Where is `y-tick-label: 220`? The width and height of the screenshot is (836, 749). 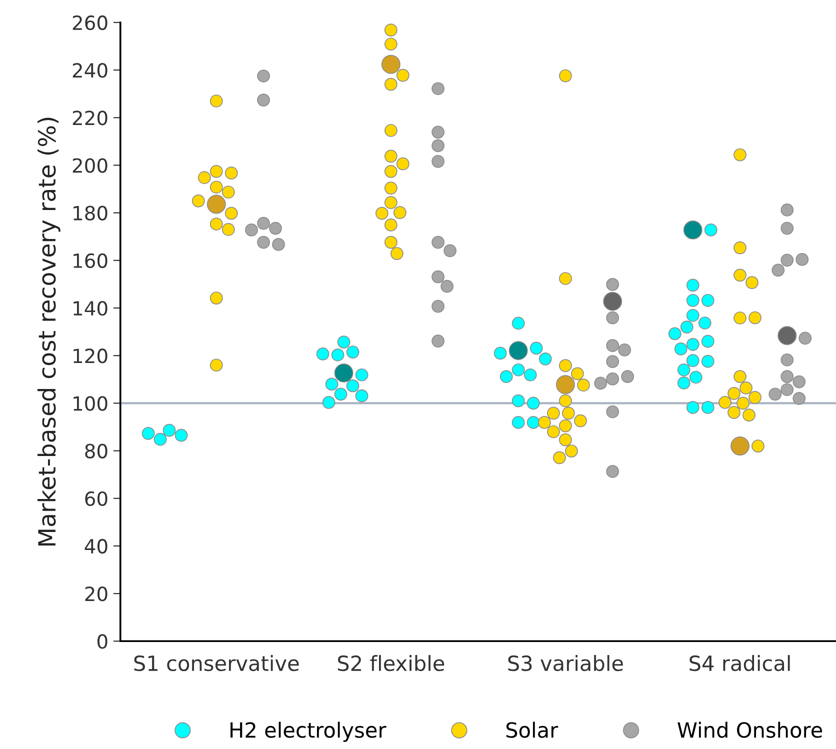 y-tick-label: 220 is located at coordinates (90, 118).